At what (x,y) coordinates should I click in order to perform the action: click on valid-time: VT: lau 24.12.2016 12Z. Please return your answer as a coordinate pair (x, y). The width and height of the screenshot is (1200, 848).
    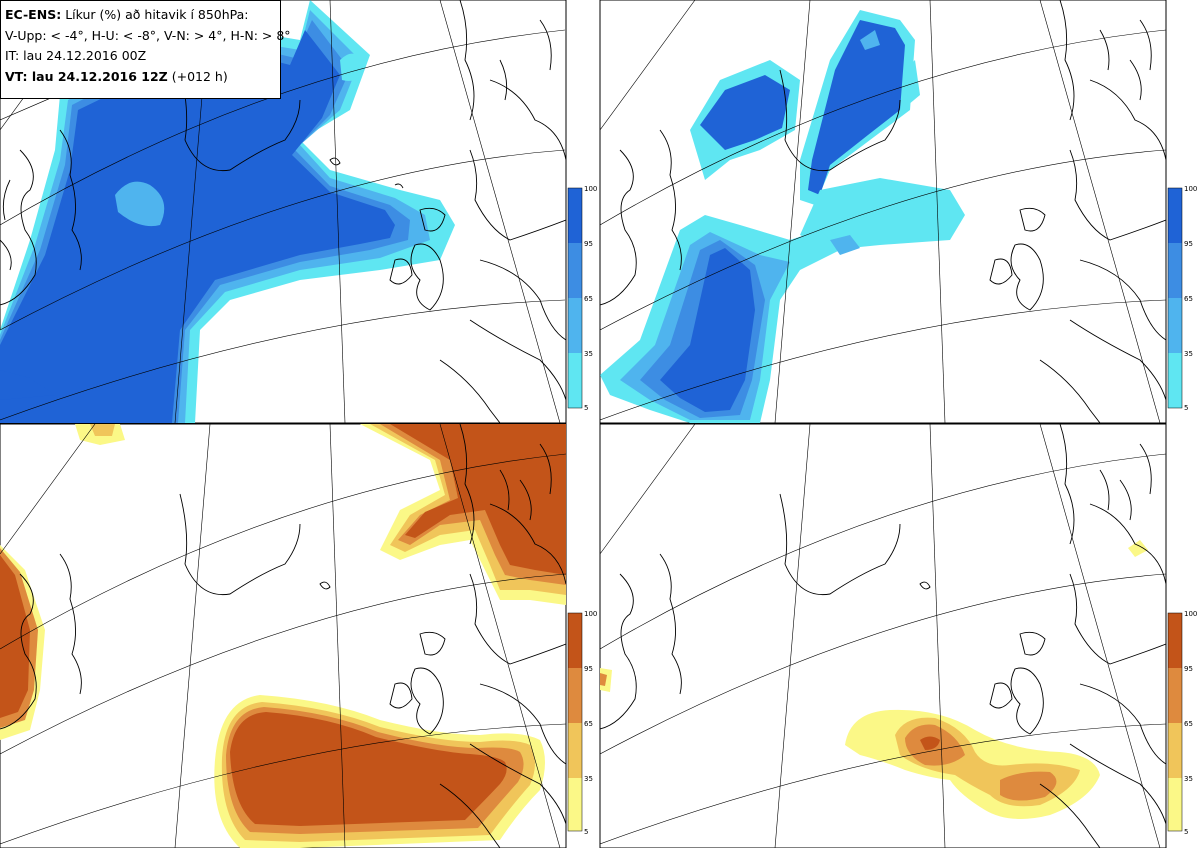
    Looking at the image, I should click on (86, 76).